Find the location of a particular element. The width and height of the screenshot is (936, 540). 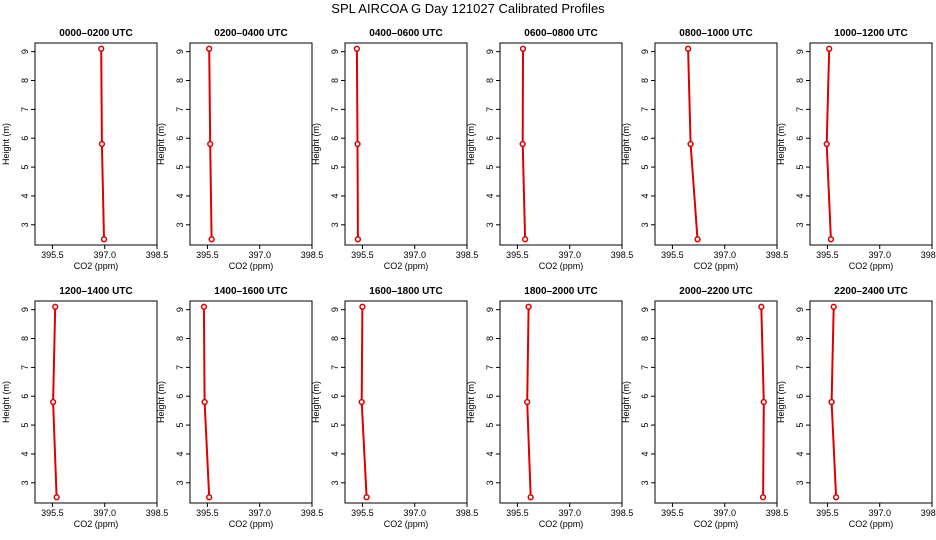

panel-title: 1800–2000 UTC is located at coordinates (560, 291).